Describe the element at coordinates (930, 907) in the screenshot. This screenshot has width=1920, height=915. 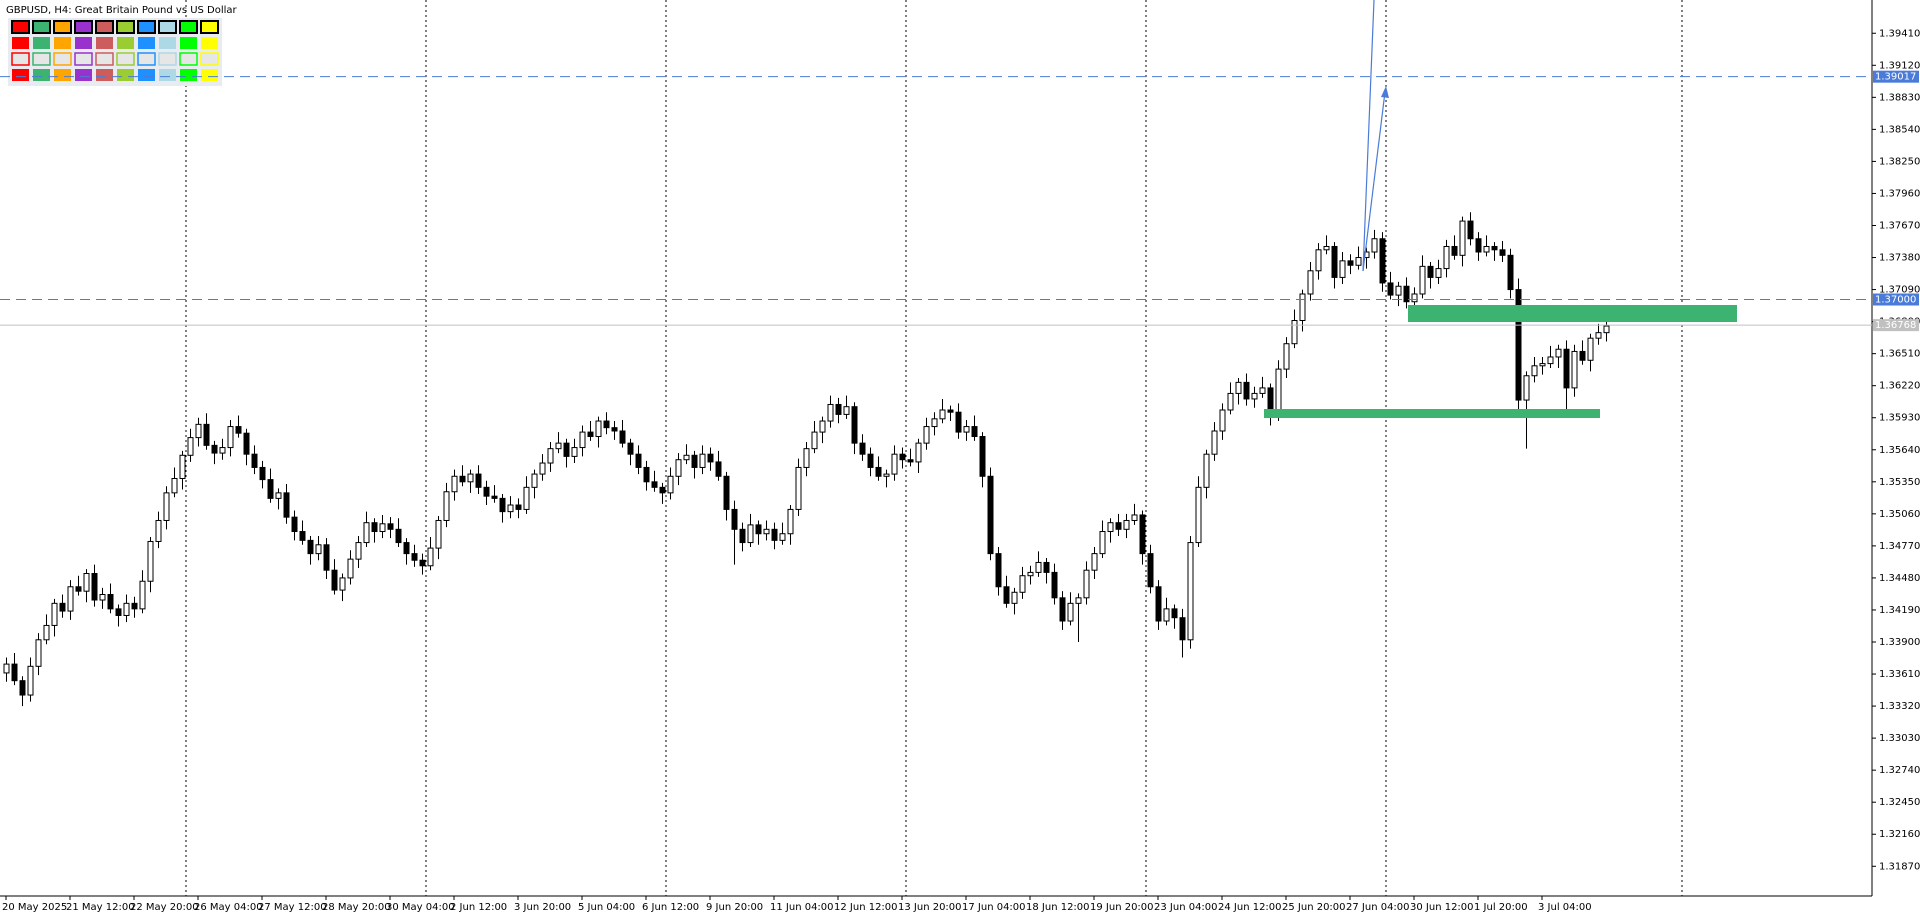
I see `x-tick-label: 13 Jun 20:00` at that location.